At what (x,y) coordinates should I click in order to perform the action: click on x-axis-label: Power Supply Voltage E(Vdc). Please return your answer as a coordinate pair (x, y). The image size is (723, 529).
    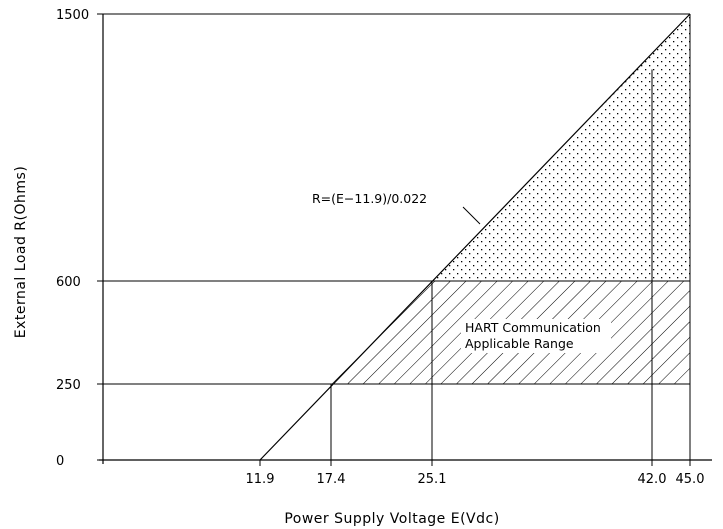
    Looking at the image, I should click on (391, 519).